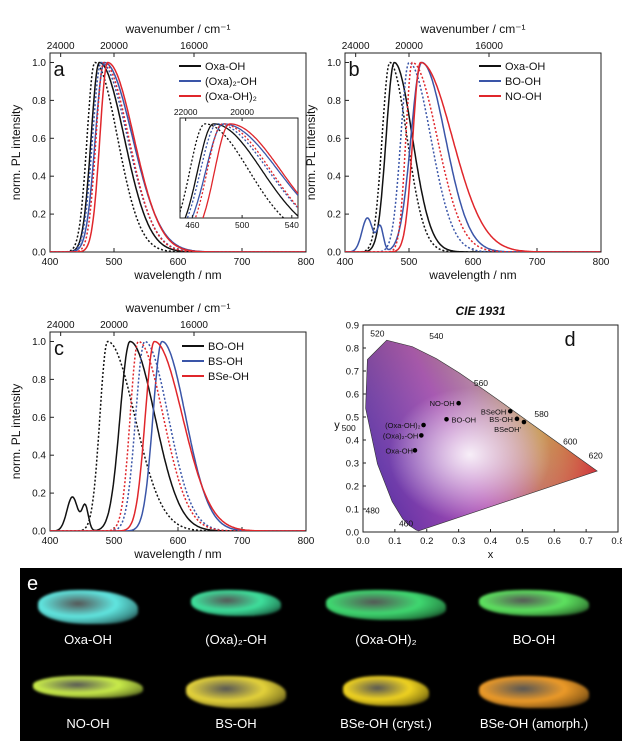  What do you see at coordinates (236, 639) in the screenshot?
I see `photo-label: (Oxa)₂-OH` at bounding box center [236, 639].